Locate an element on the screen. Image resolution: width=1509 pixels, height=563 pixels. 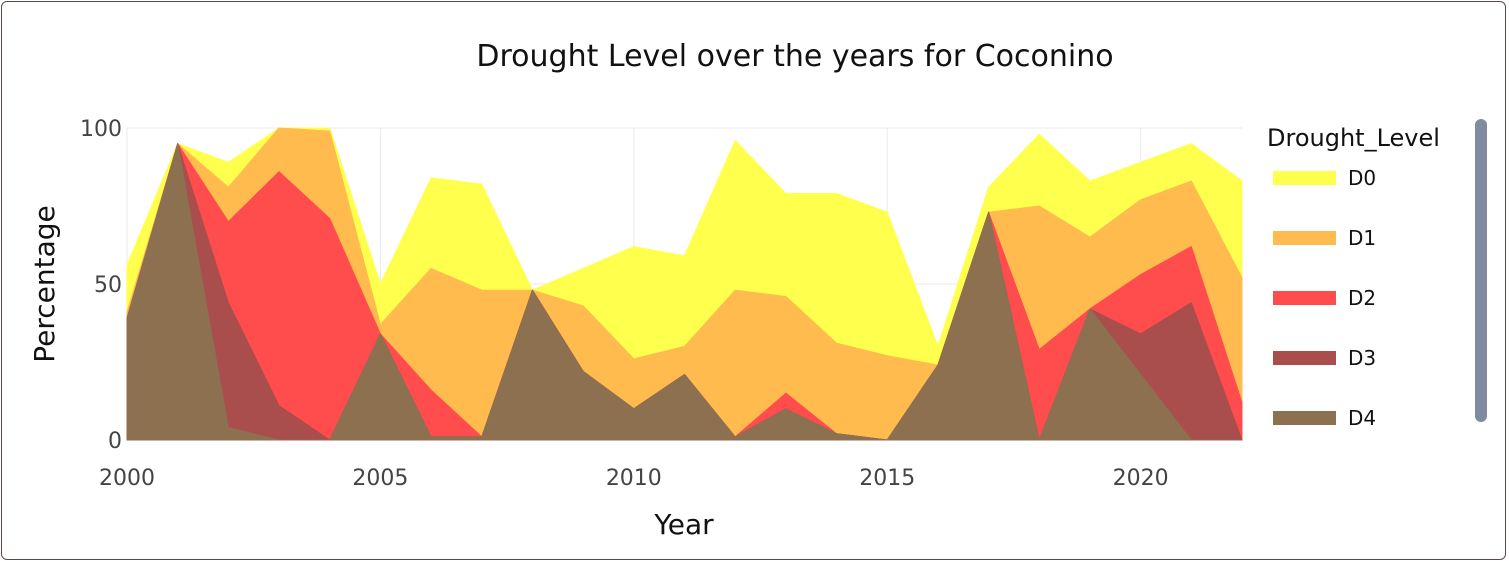
legend-swatch-d0 is located at coordinates (1304, 178).